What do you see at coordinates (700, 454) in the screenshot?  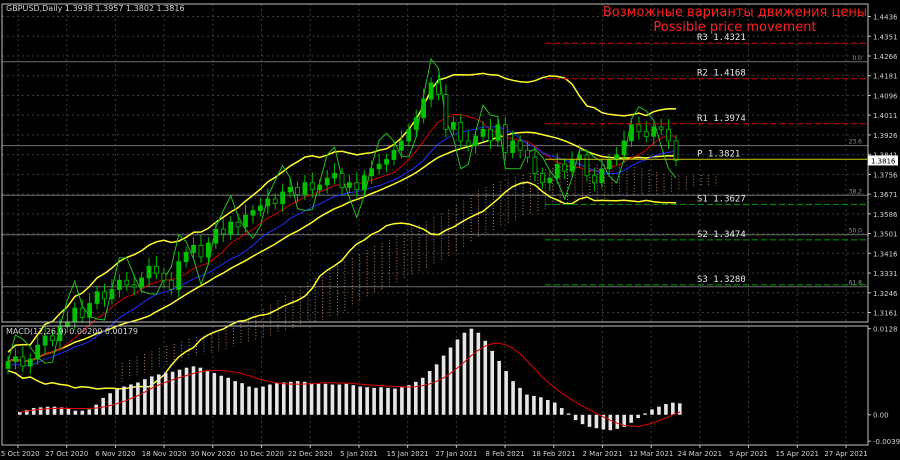 I see `time-tick-label: 24 Mar 2021` at bounding box center [700, 454].